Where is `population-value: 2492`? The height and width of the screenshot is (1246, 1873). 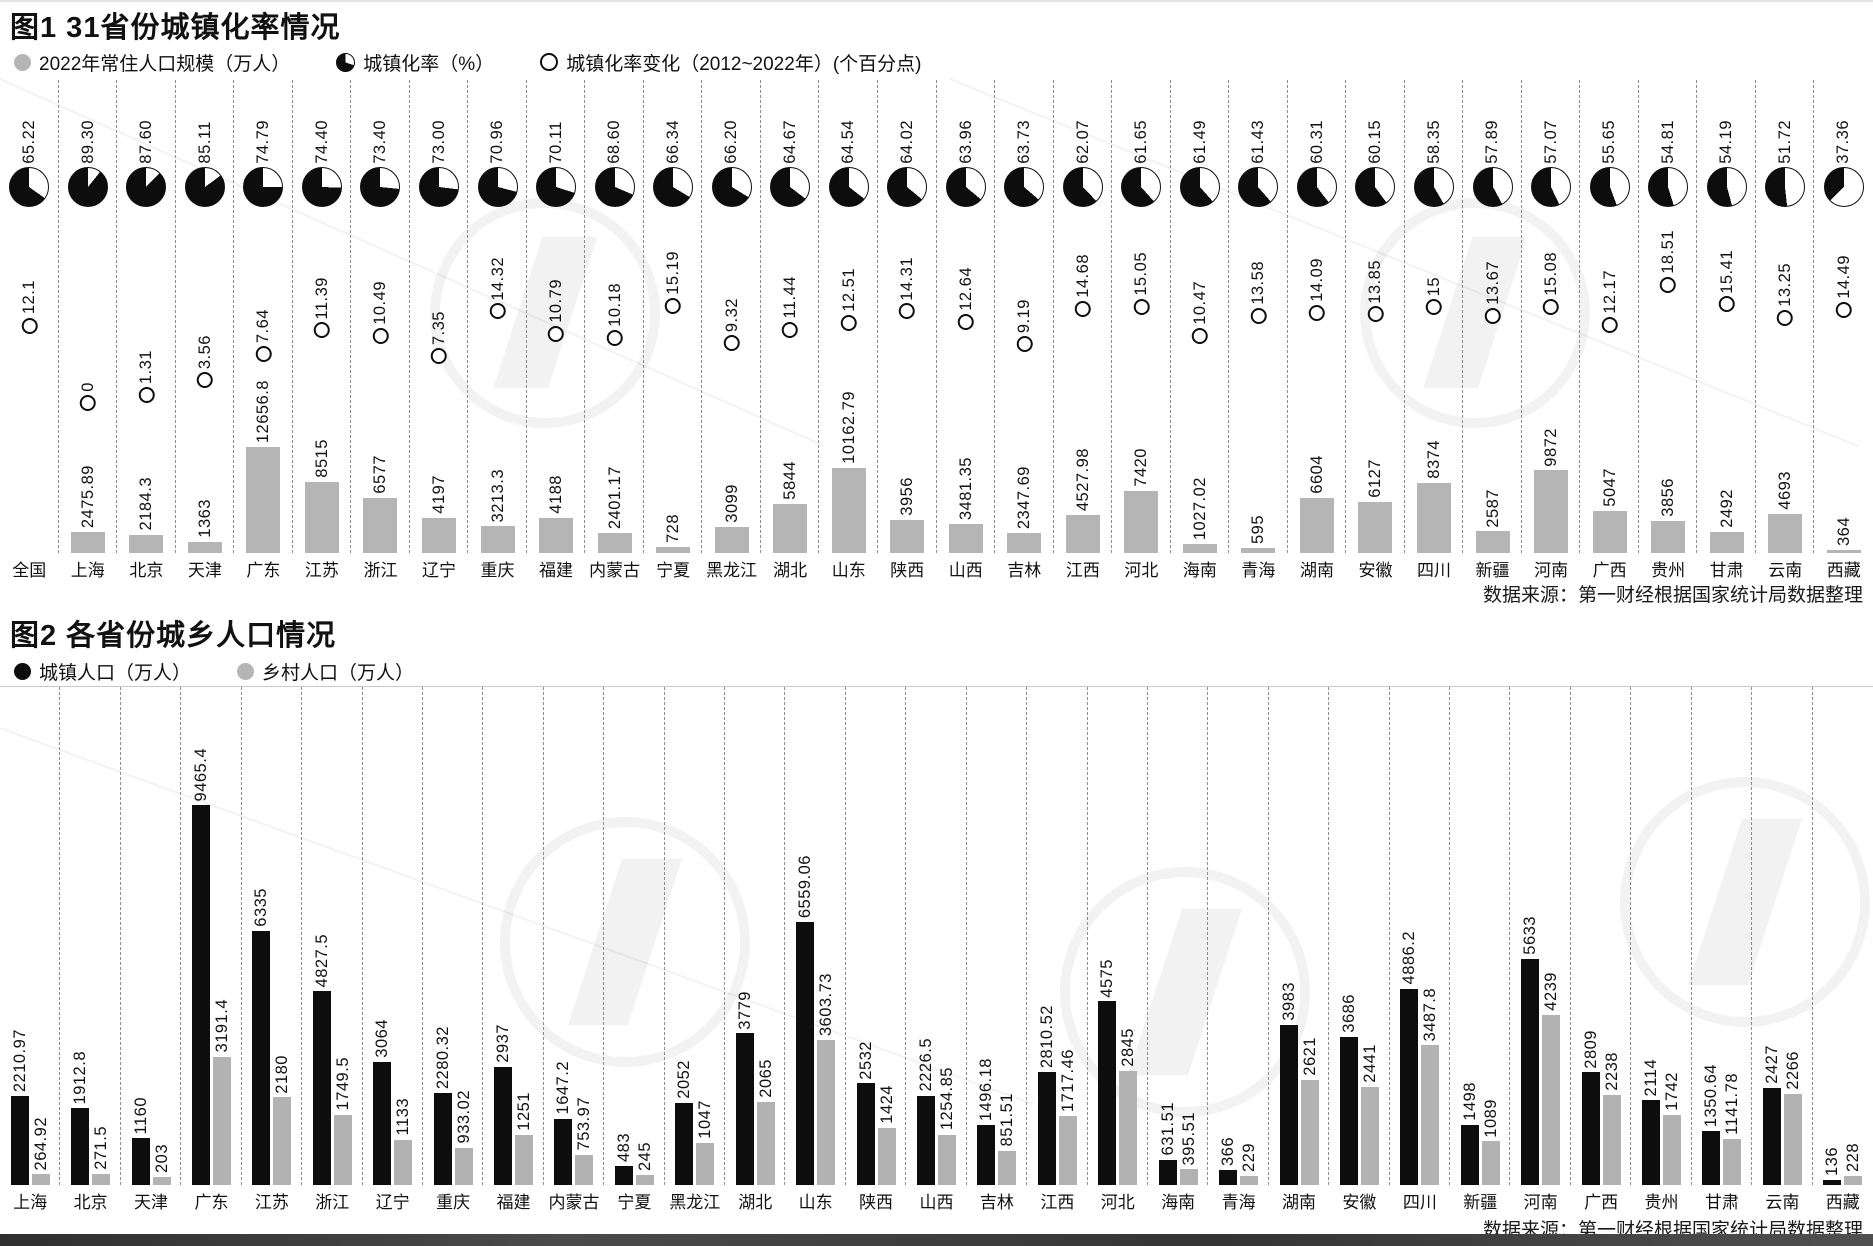
population-value: 2492 is located at coordinates (1726, 509).